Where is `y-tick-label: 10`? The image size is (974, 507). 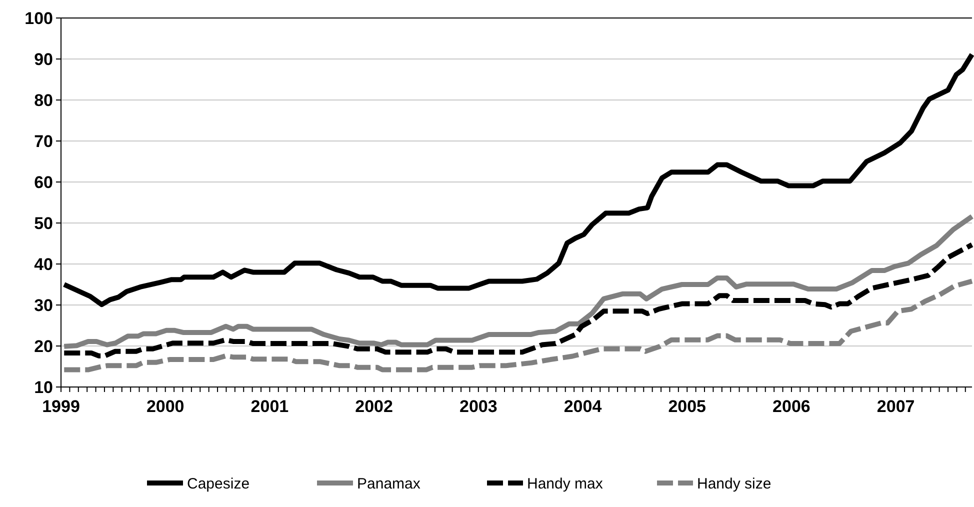 y-tick-label: 10 is located at coordinates (43, 387).